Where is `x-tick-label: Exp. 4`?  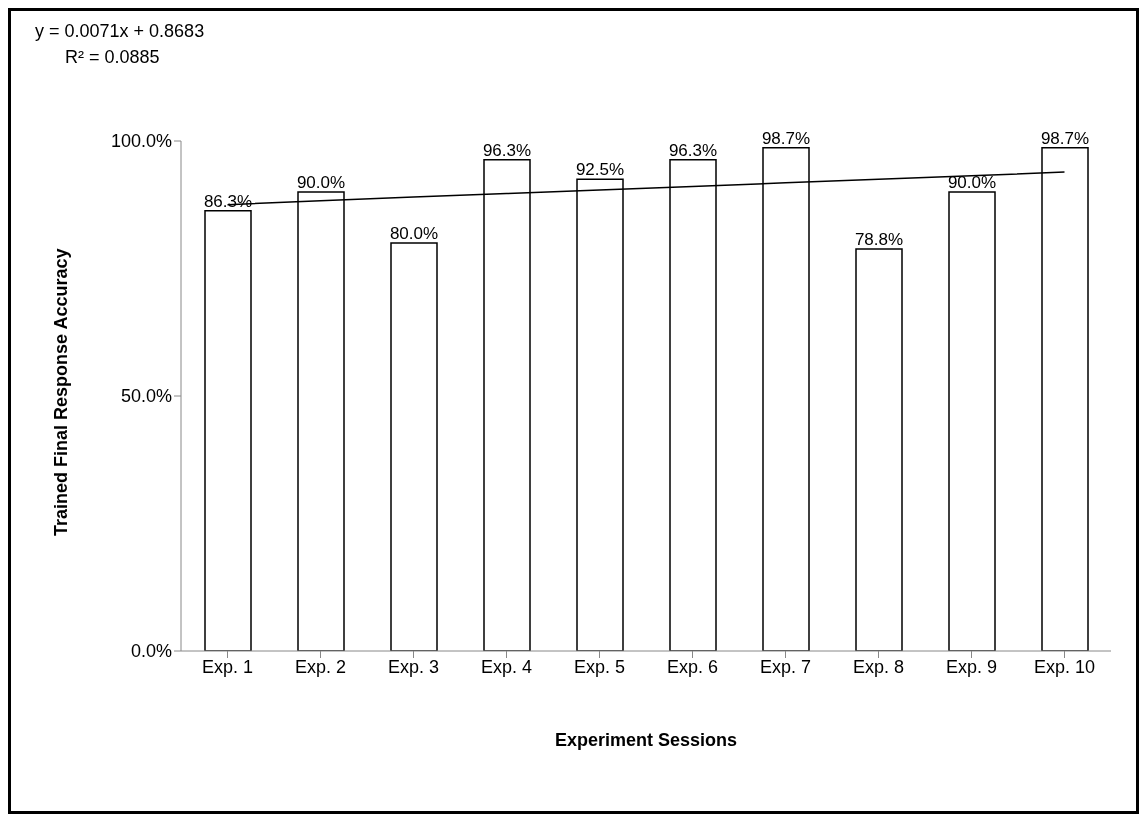 x-tick-label: Exp. 4 is located at coordinates (506, 666).